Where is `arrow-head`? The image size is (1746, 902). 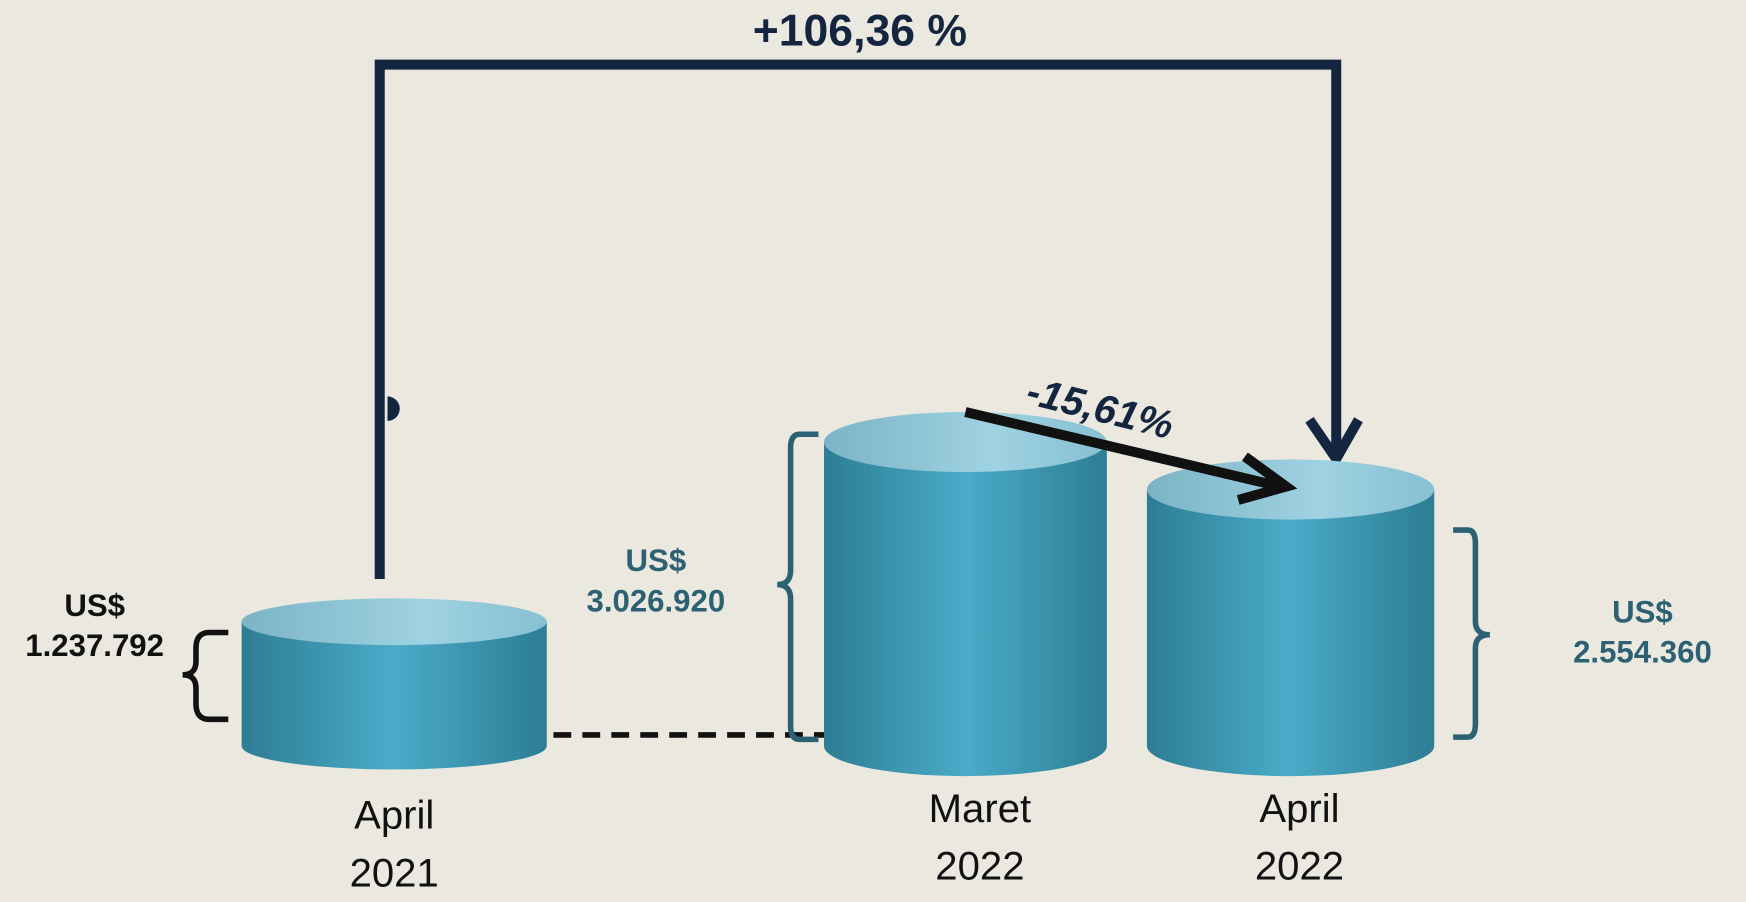
arrow-head is located at coordinates (1334, 442).